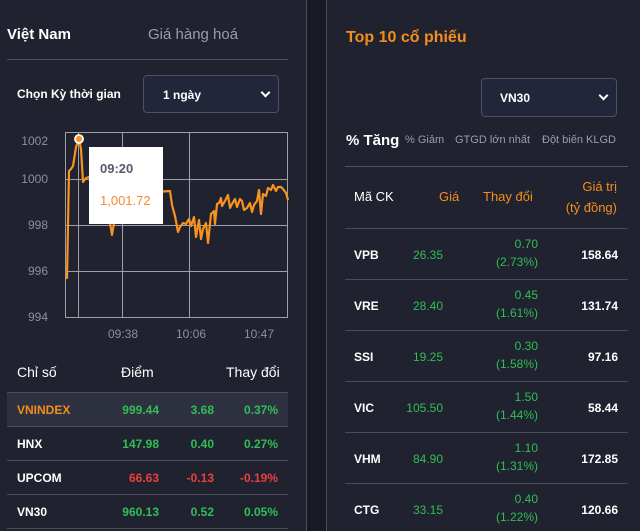  What do you see at coordinates (200, 478) in the screenshot?
I see `index-change: -0.13` at bounding box center [200, 478].